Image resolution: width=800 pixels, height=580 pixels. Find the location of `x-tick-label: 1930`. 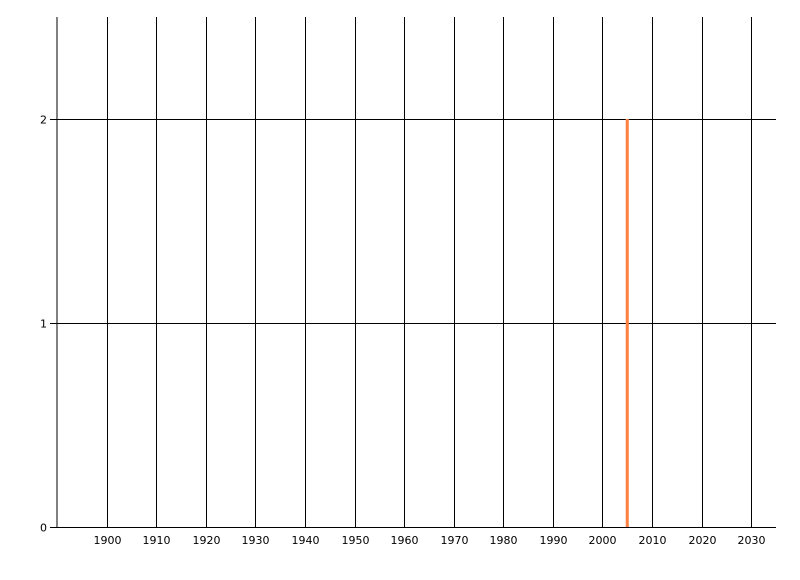

x-tick-label: 1930 is located at coordinates (256, 540).